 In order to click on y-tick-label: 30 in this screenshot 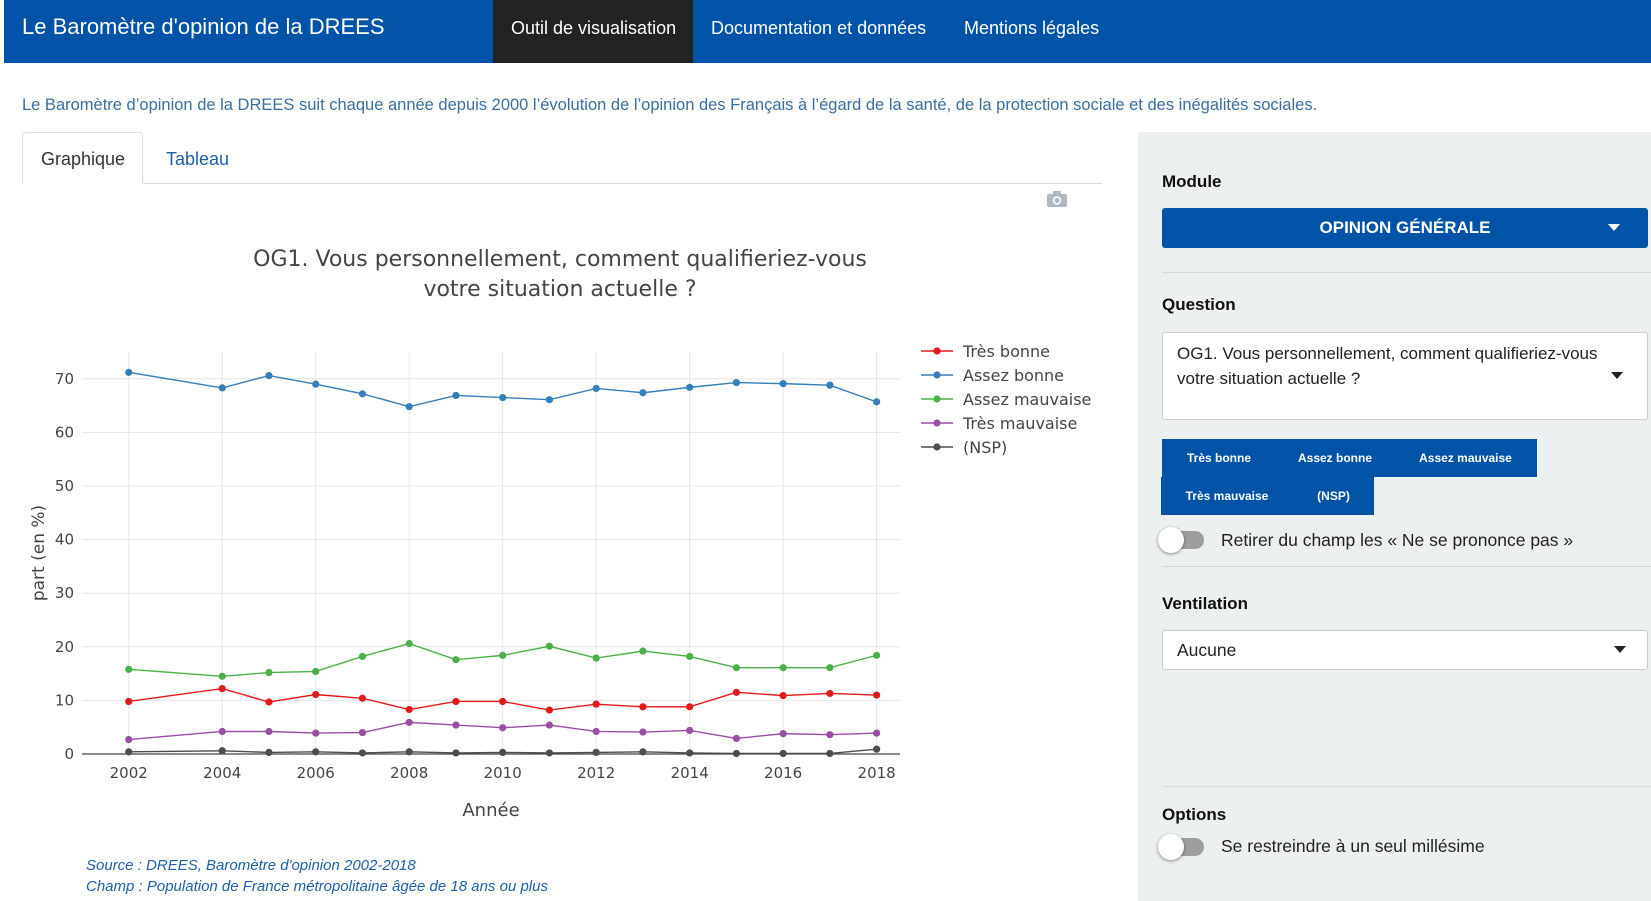, I will do `click(64, 593)`.